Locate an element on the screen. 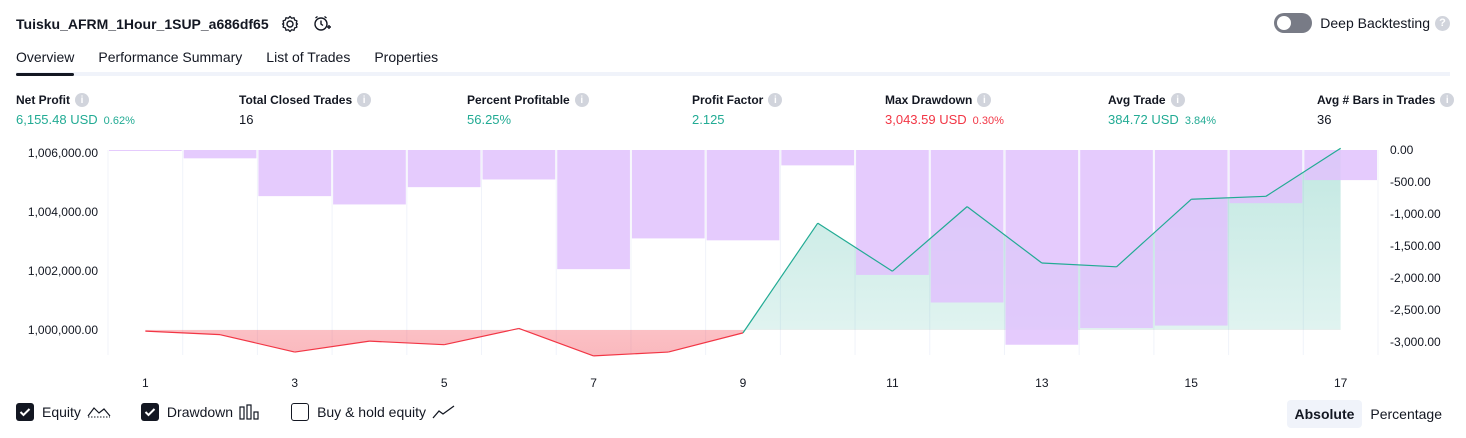 This screenshot has width=1466, height=438. left-axis-tick: 1,004,000.00 is located at coordinates (63, 212).